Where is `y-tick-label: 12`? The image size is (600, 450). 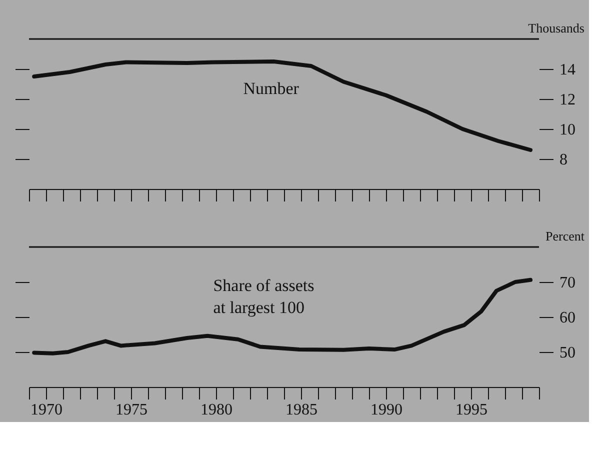 y-tick-label: 12 is located at coordinates (568, 100).